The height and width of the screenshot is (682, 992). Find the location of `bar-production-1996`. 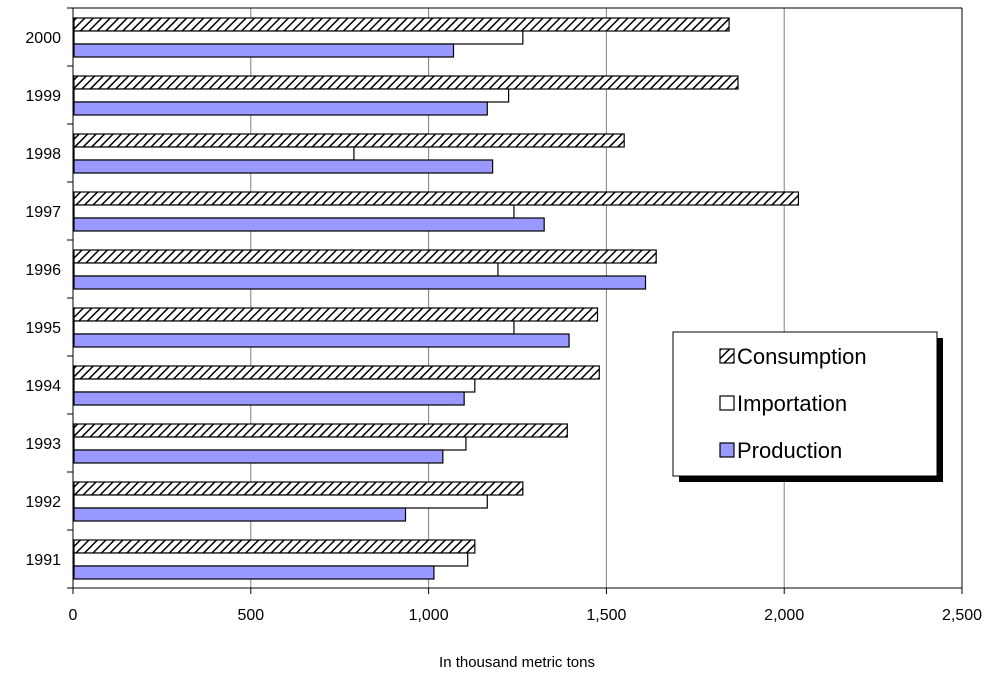

bar-production-1996 is located at coordinates (360, 282).